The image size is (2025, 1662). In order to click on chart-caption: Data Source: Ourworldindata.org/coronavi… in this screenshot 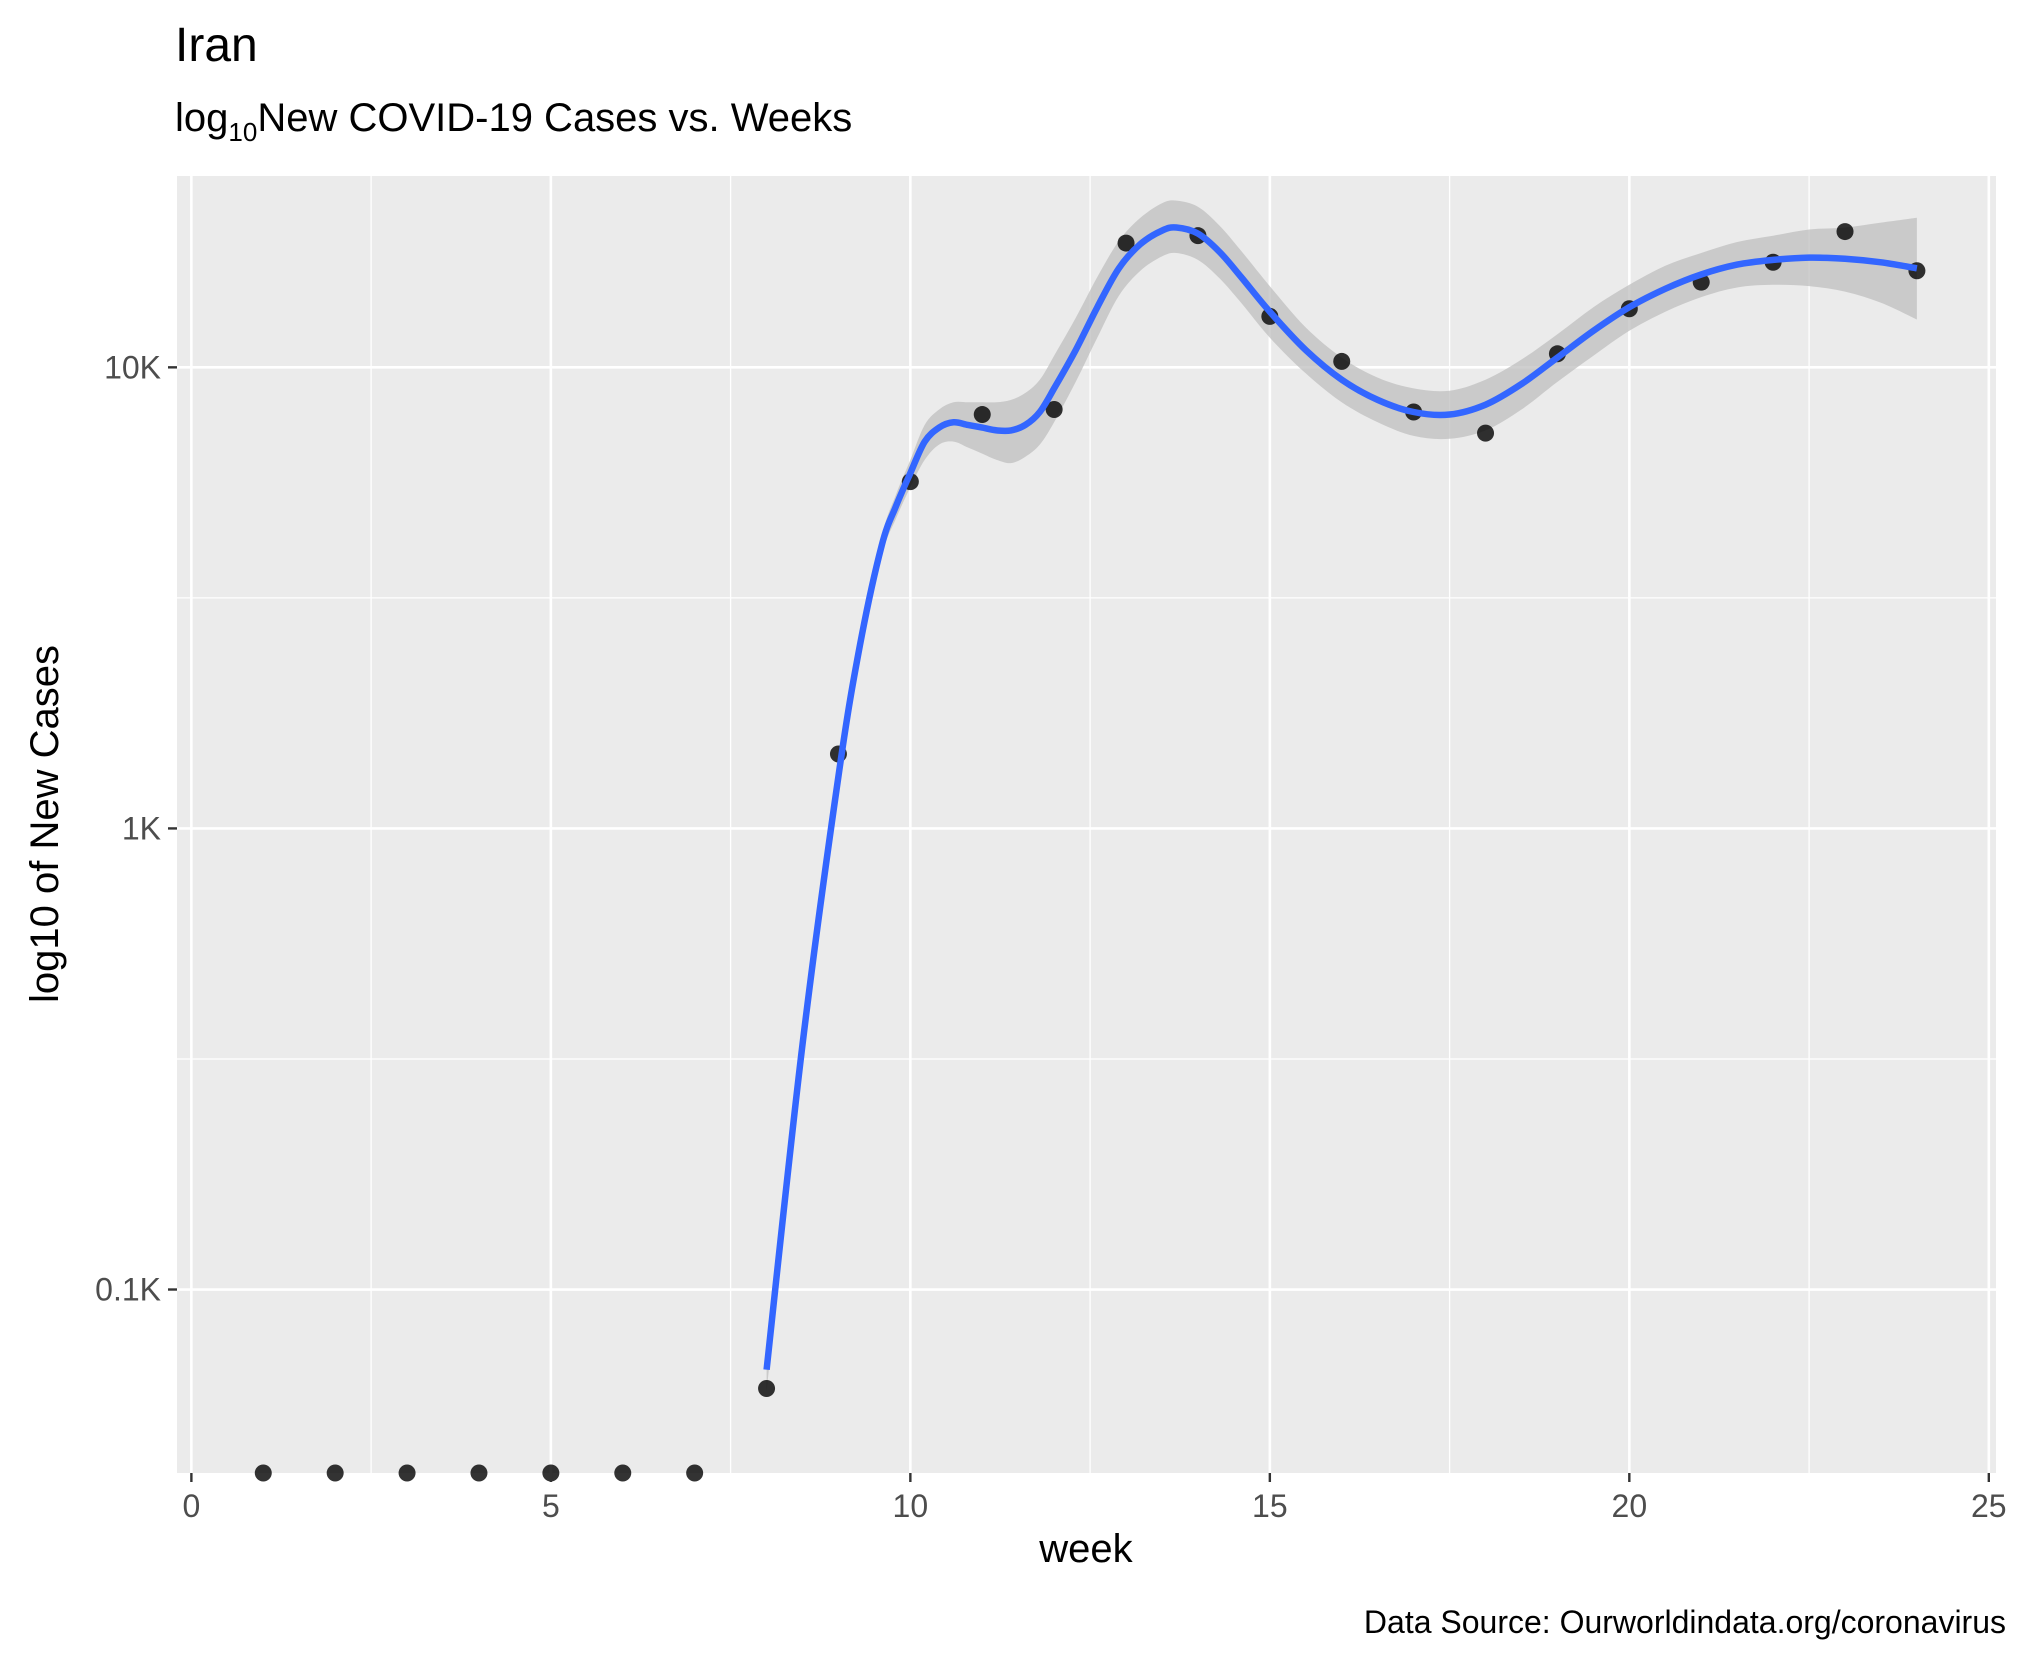, I will do `click(1685, 1622)`.